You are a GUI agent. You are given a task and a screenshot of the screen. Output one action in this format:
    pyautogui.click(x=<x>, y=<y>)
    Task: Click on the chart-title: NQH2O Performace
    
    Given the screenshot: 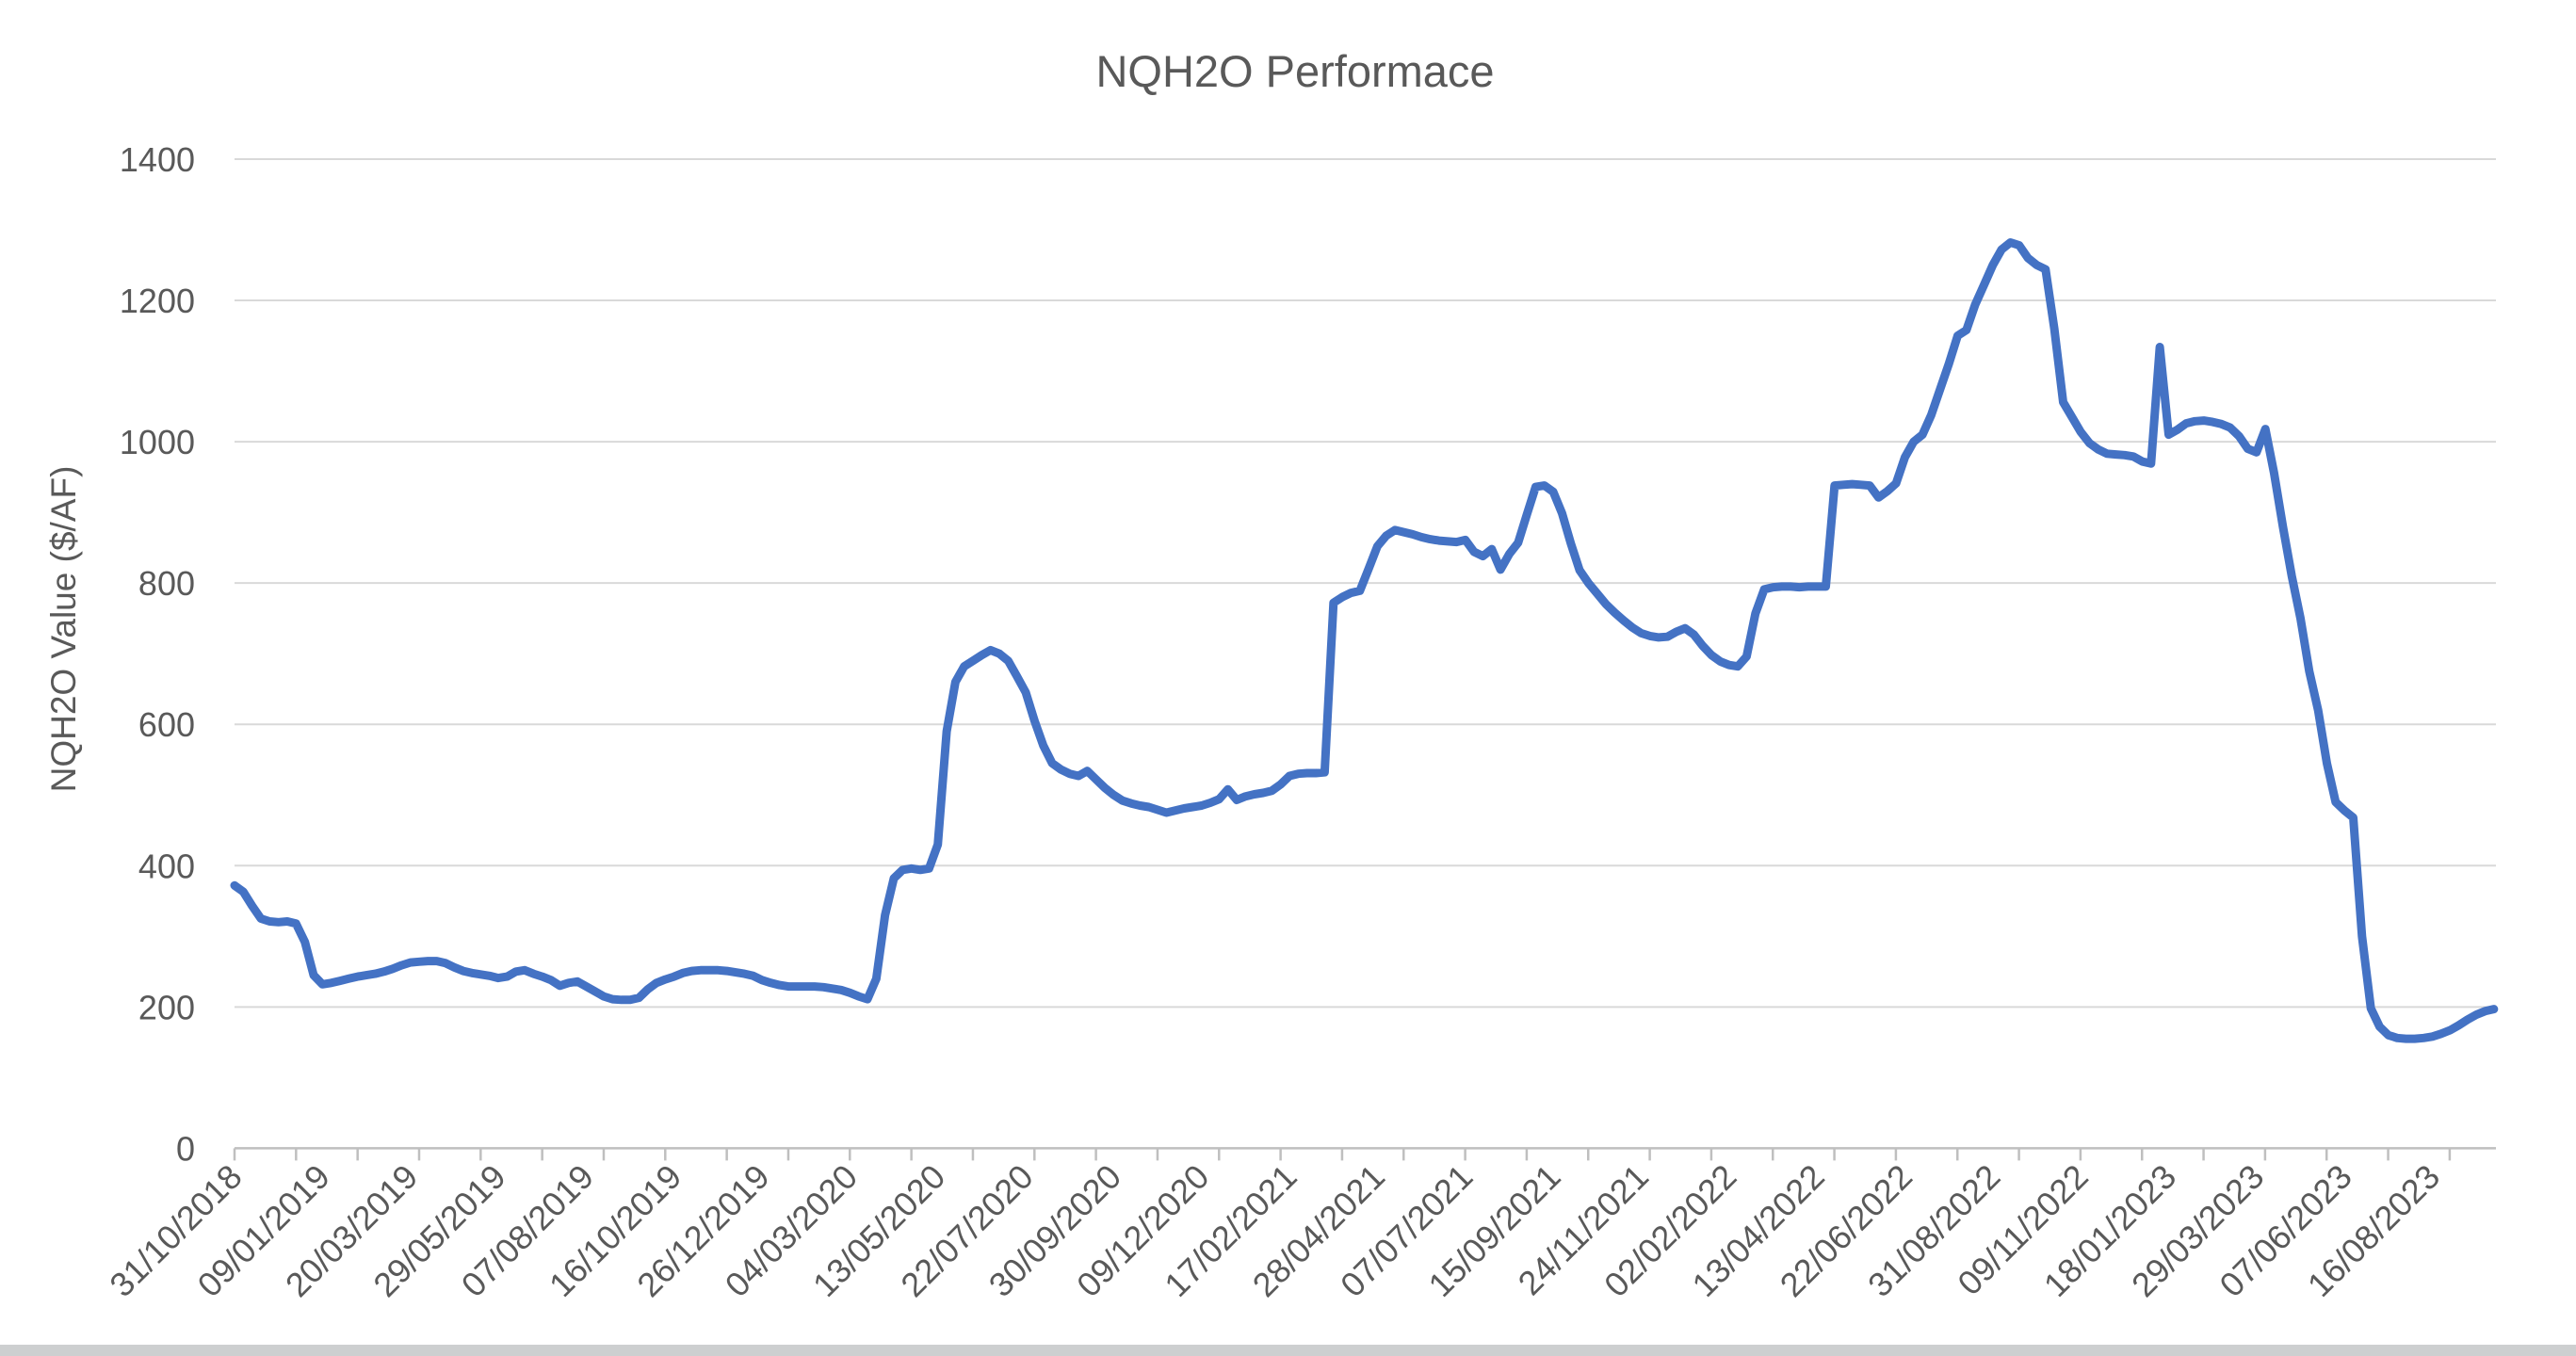 What is the action you would take?
    pyautogui.click(x=1294, y=71)
    